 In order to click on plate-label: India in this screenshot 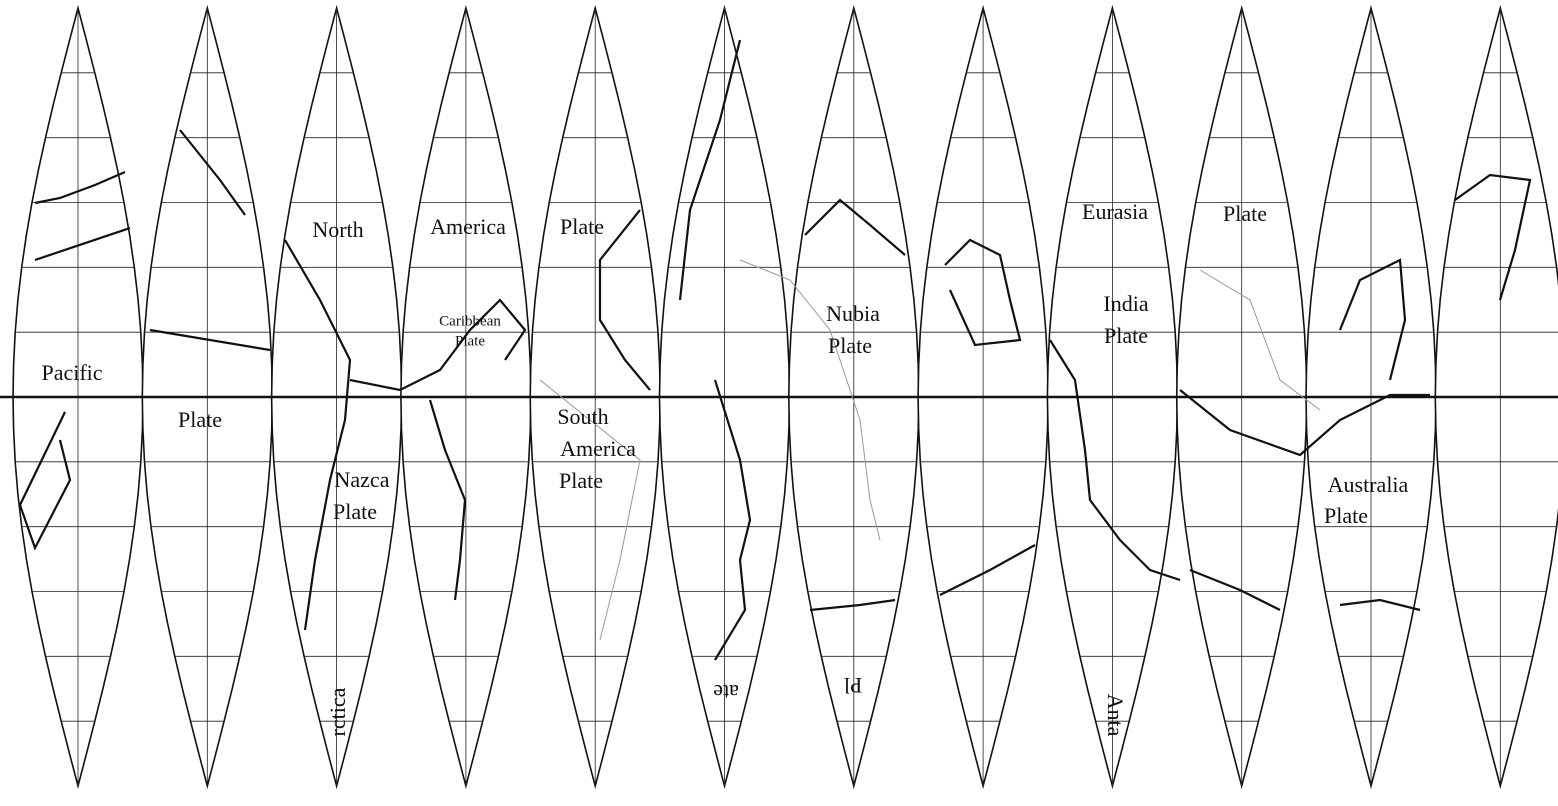, I will do `click(1125, 303)`.